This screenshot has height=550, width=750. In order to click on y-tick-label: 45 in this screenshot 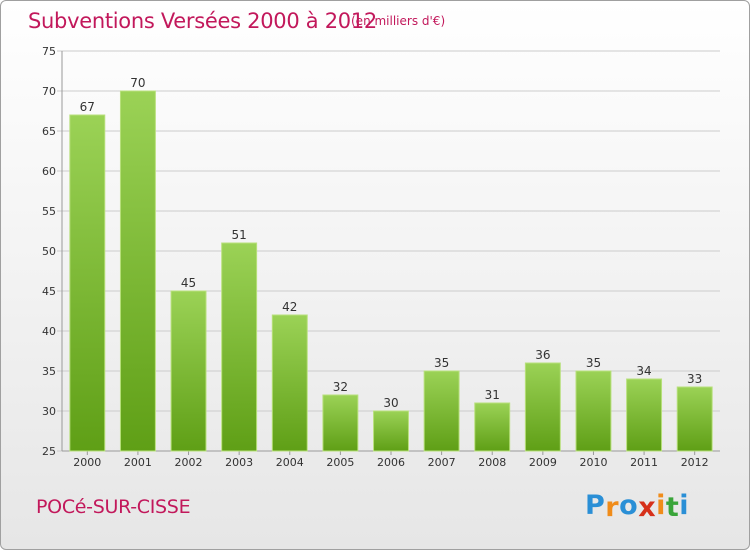, I will do `click(49, 291)`.